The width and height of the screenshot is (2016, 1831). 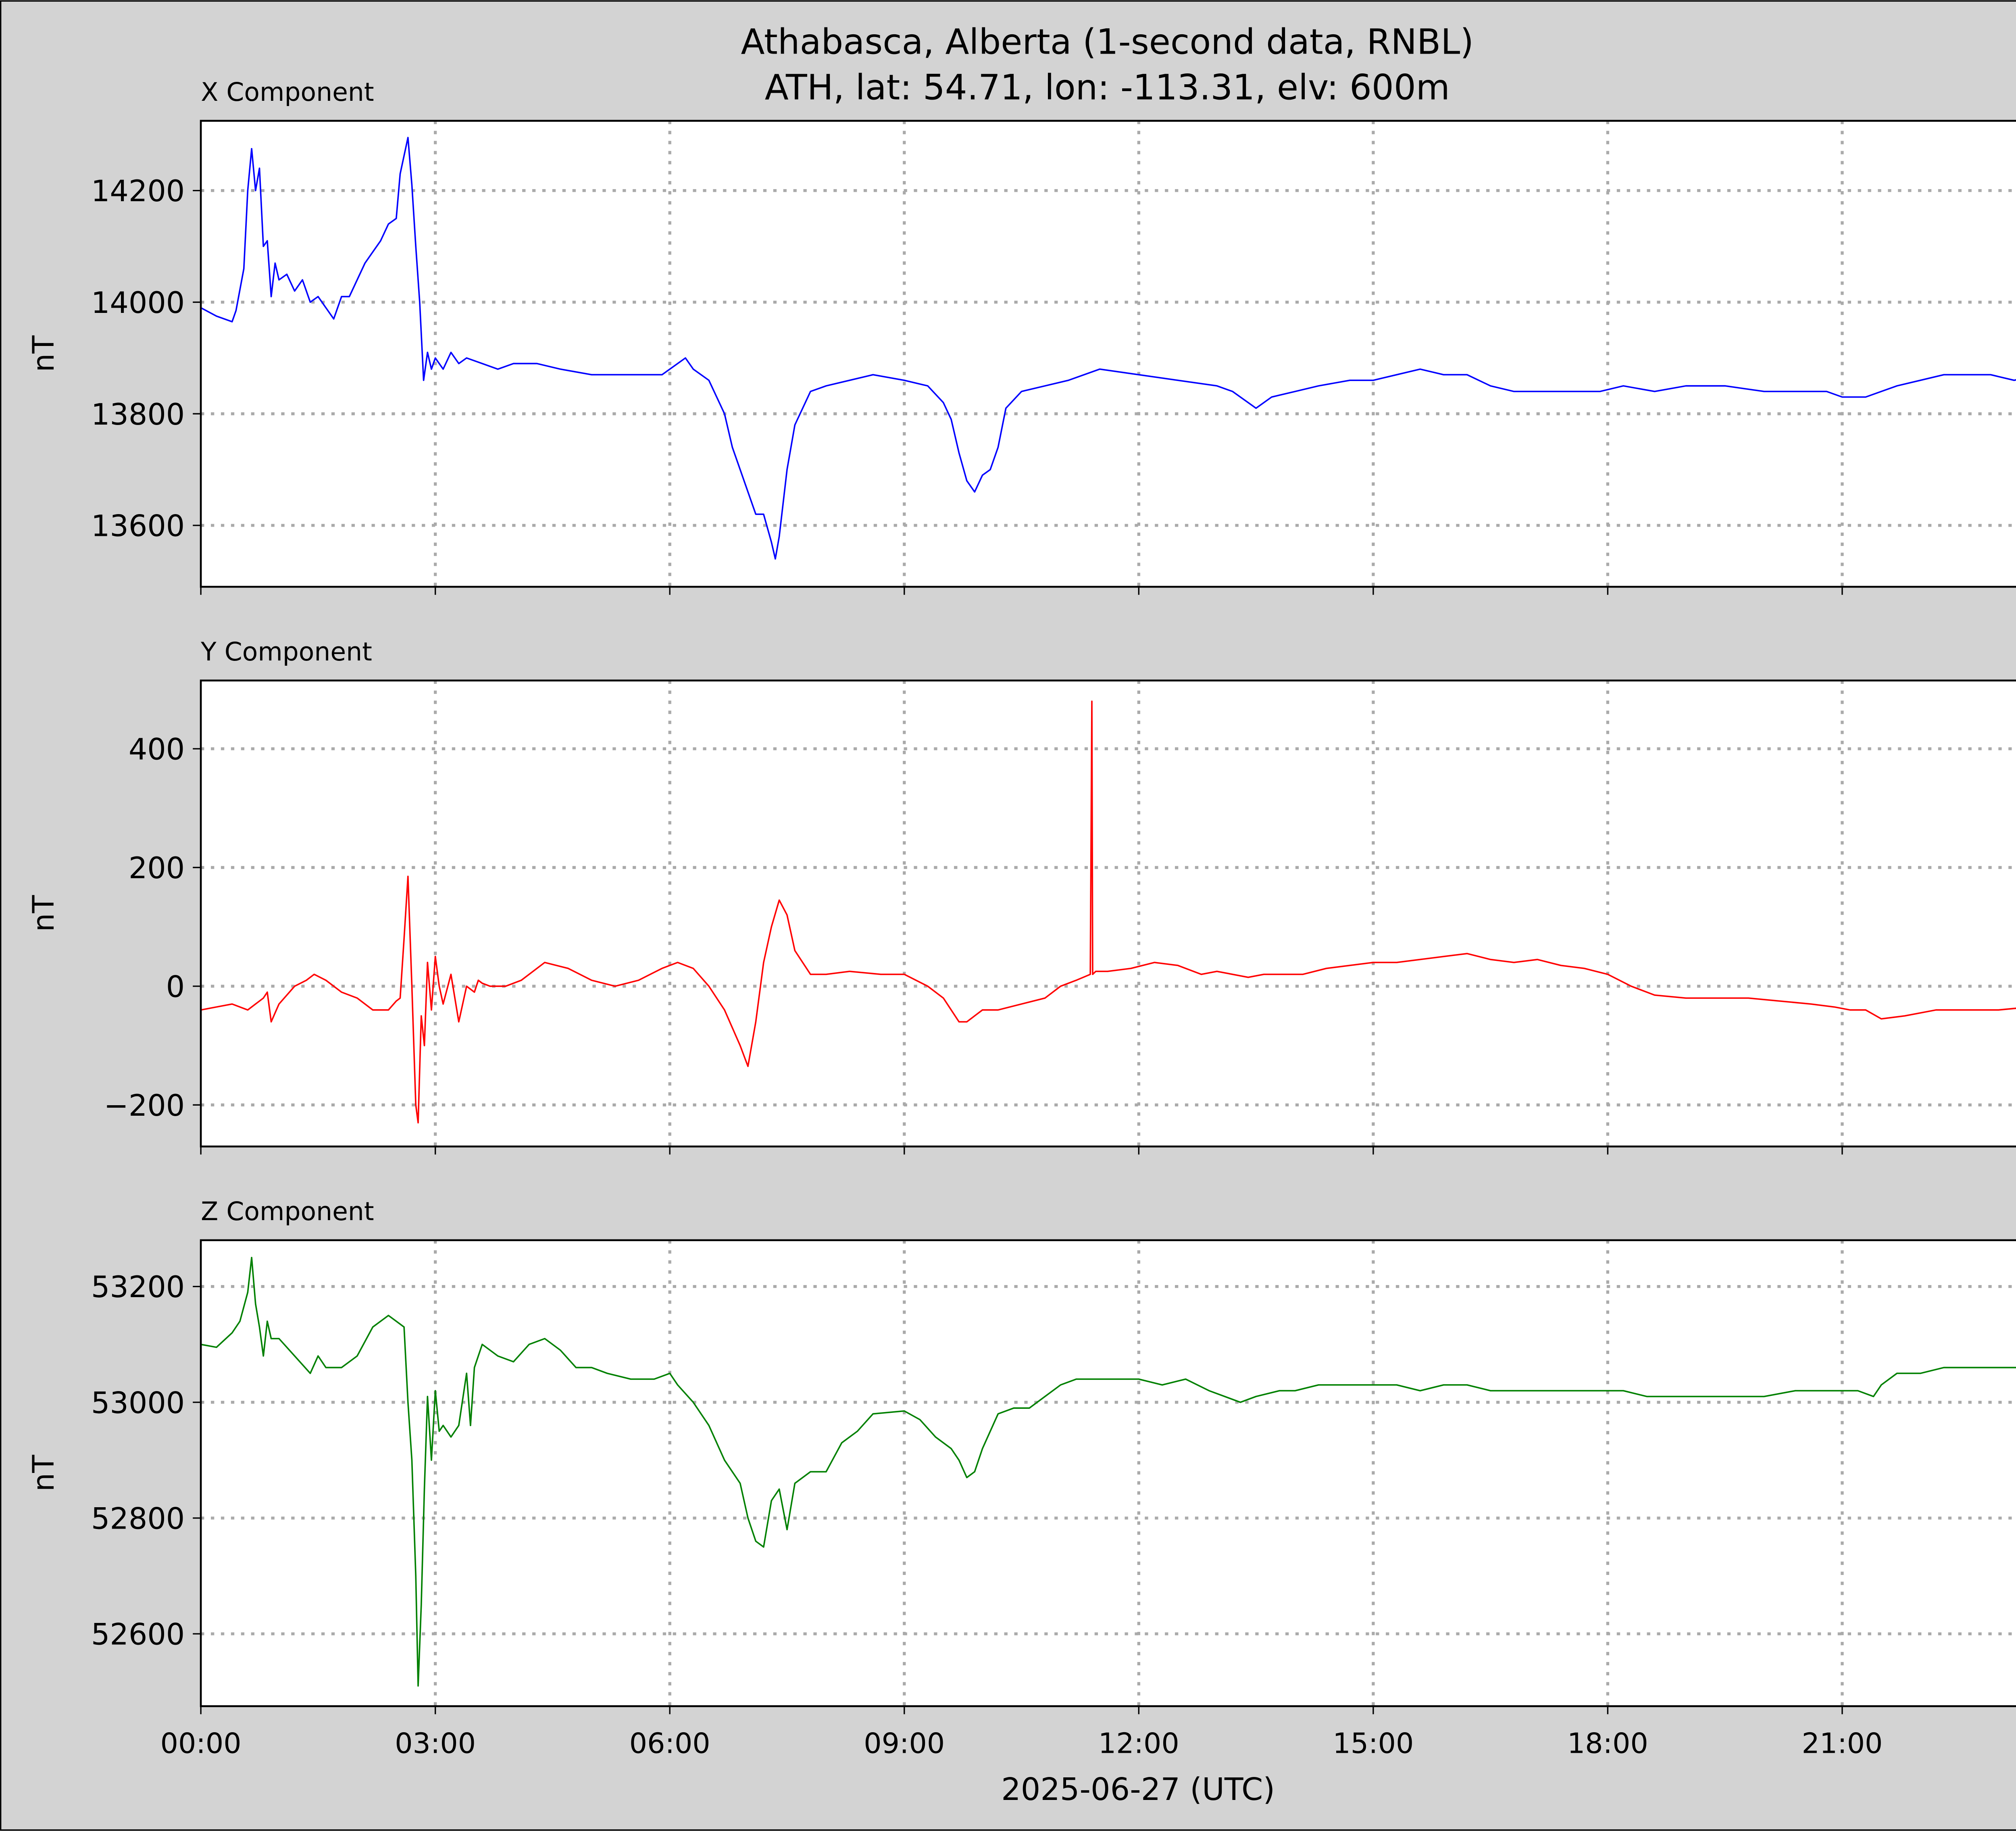 What do you see at coordinates (138, 1635) in the screenshot?
I see `y-tick-label: 52600` at bounding box center [138, 1635].